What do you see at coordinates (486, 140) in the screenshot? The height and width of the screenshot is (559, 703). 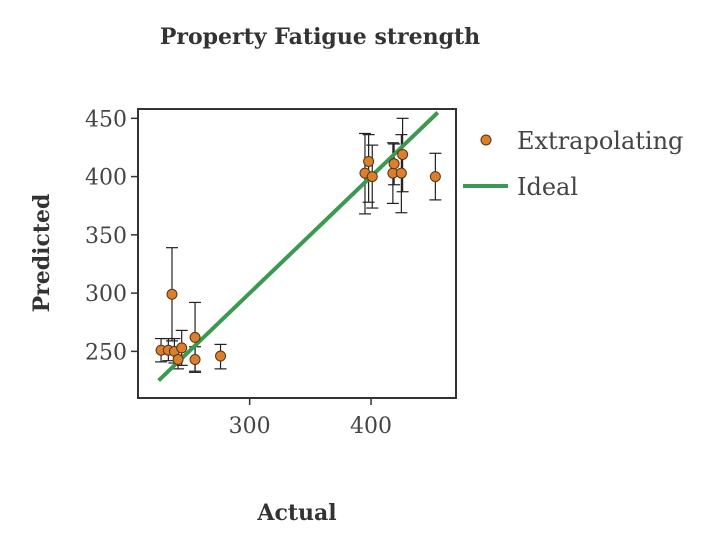 I see `legend-marker-extrapolating` at bounding box center [486, 140].